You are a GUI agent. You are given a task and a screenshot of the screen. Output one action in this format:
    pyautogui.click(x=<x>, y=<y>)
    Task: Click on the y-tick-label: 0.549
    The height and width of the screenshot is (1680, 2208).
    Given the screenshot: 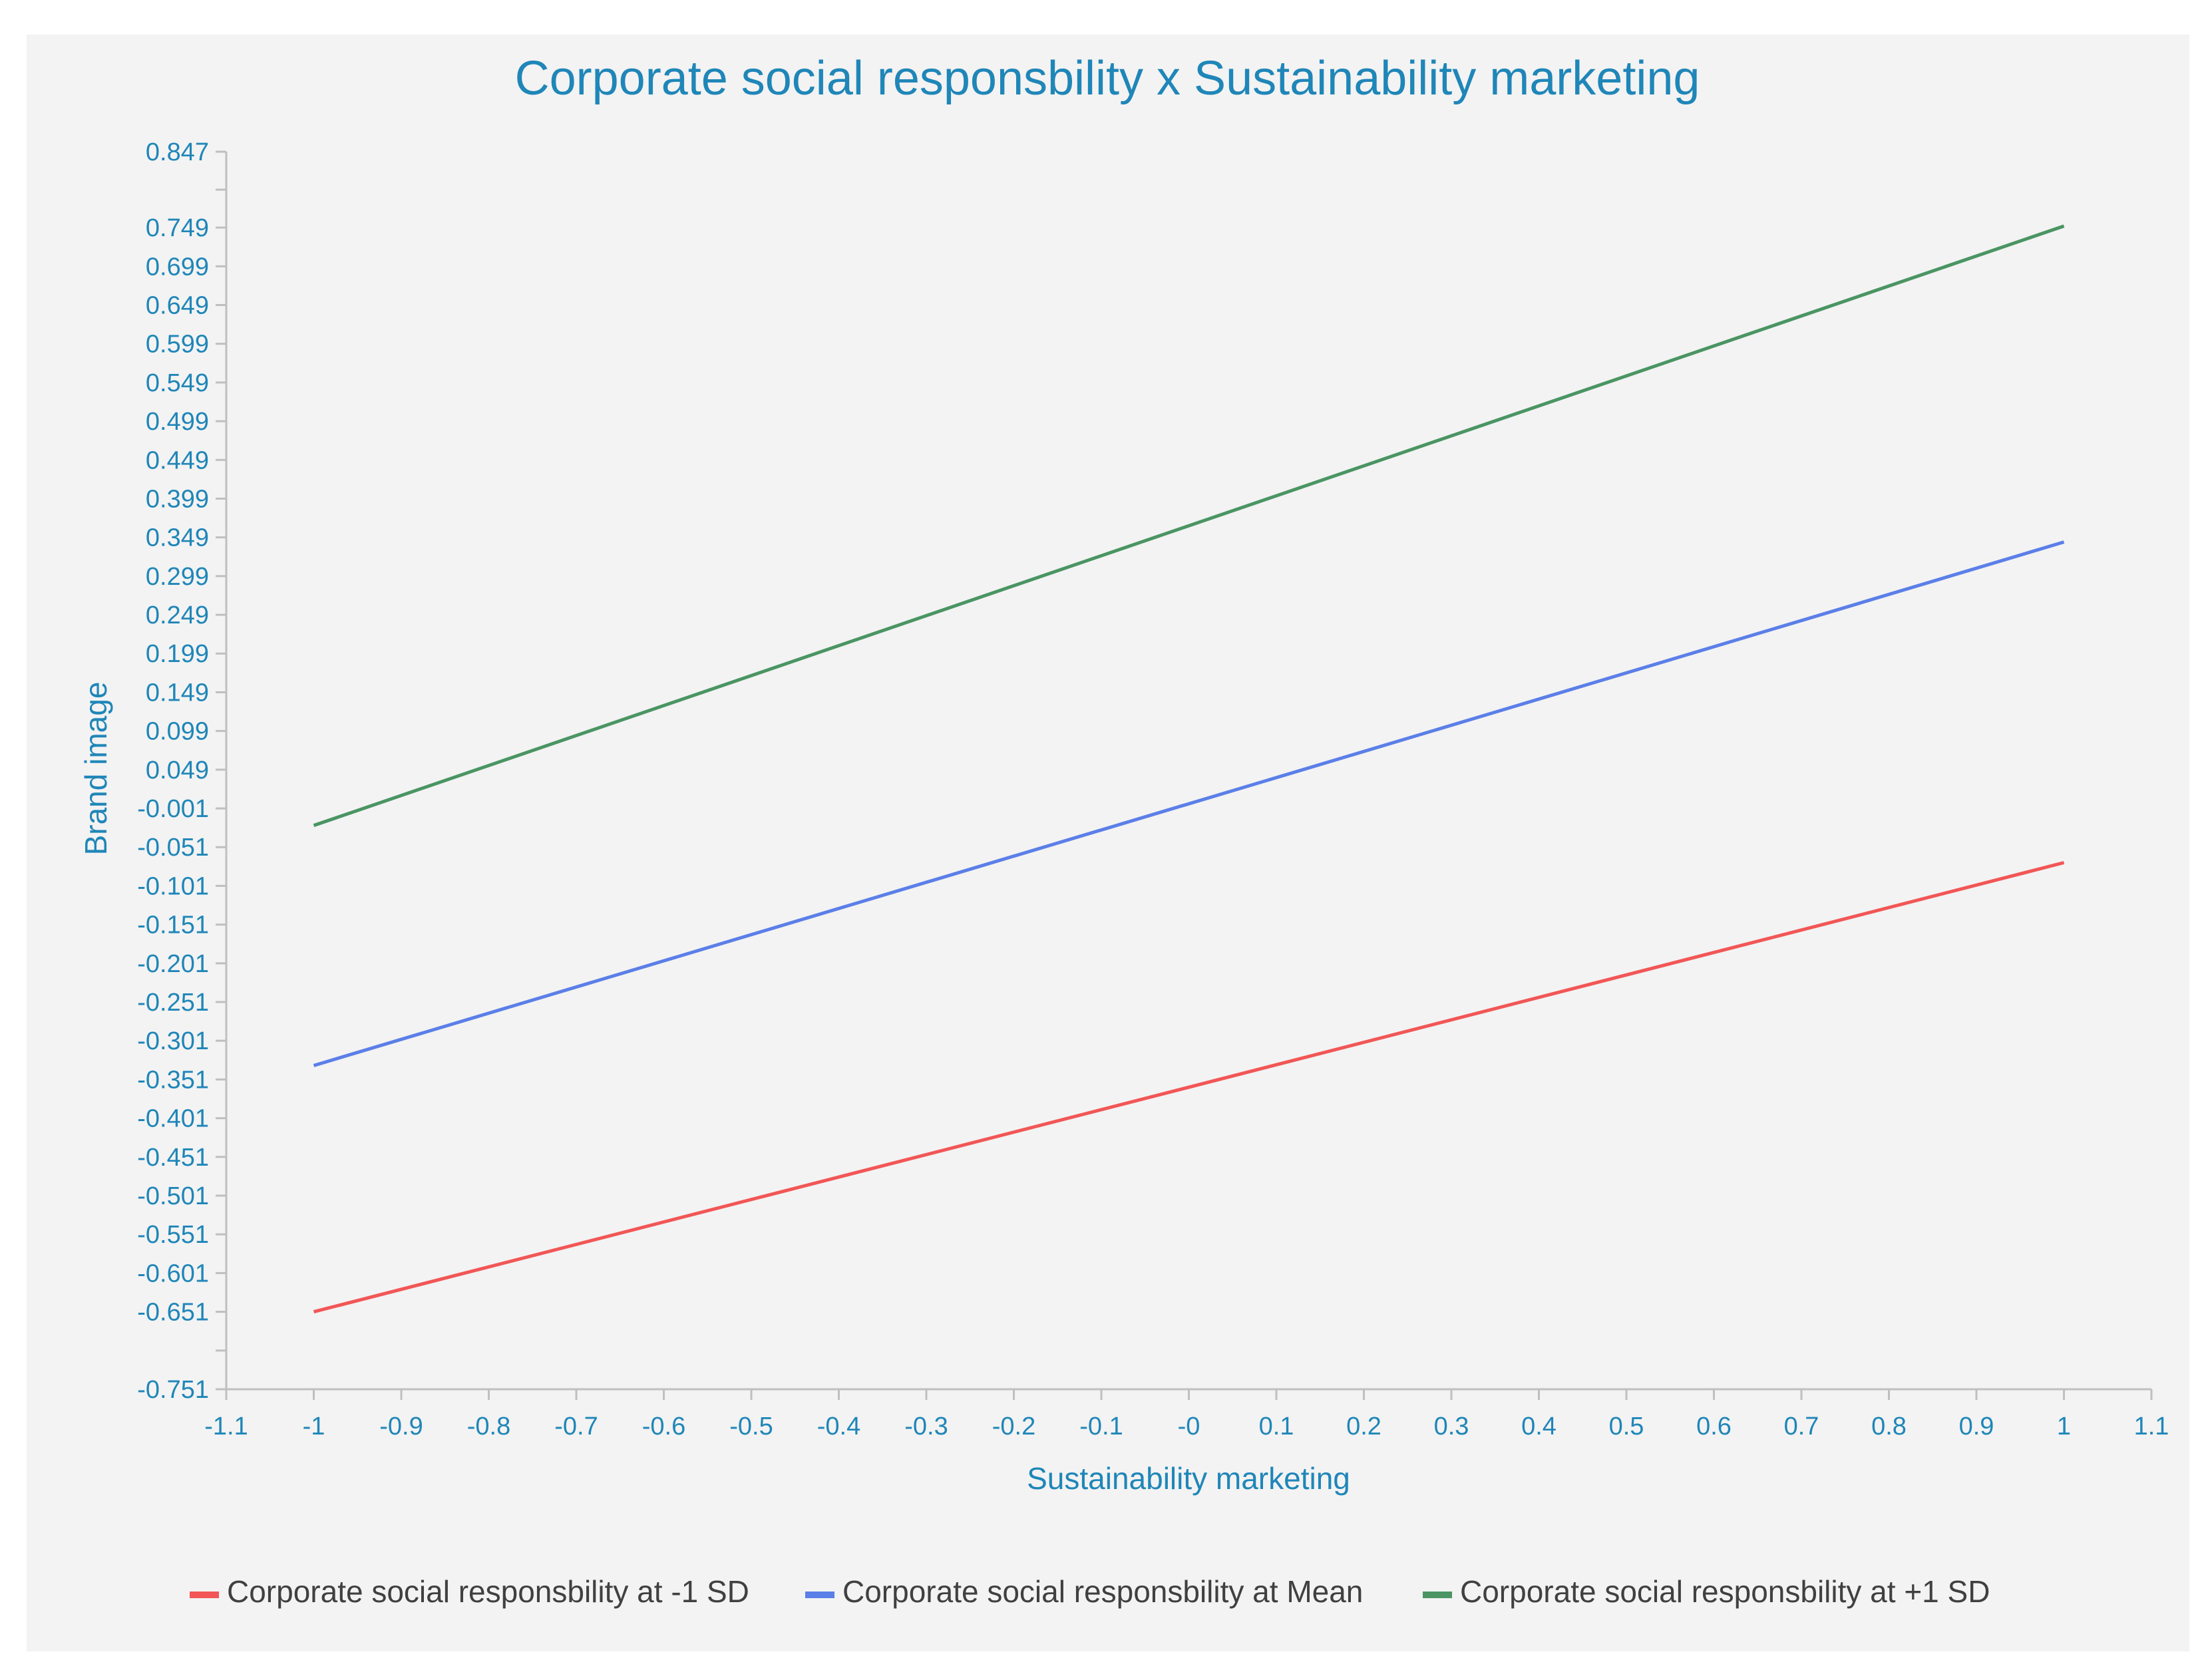 What is the action you would take?
    pyautogui.click(x=177, y=383)
    